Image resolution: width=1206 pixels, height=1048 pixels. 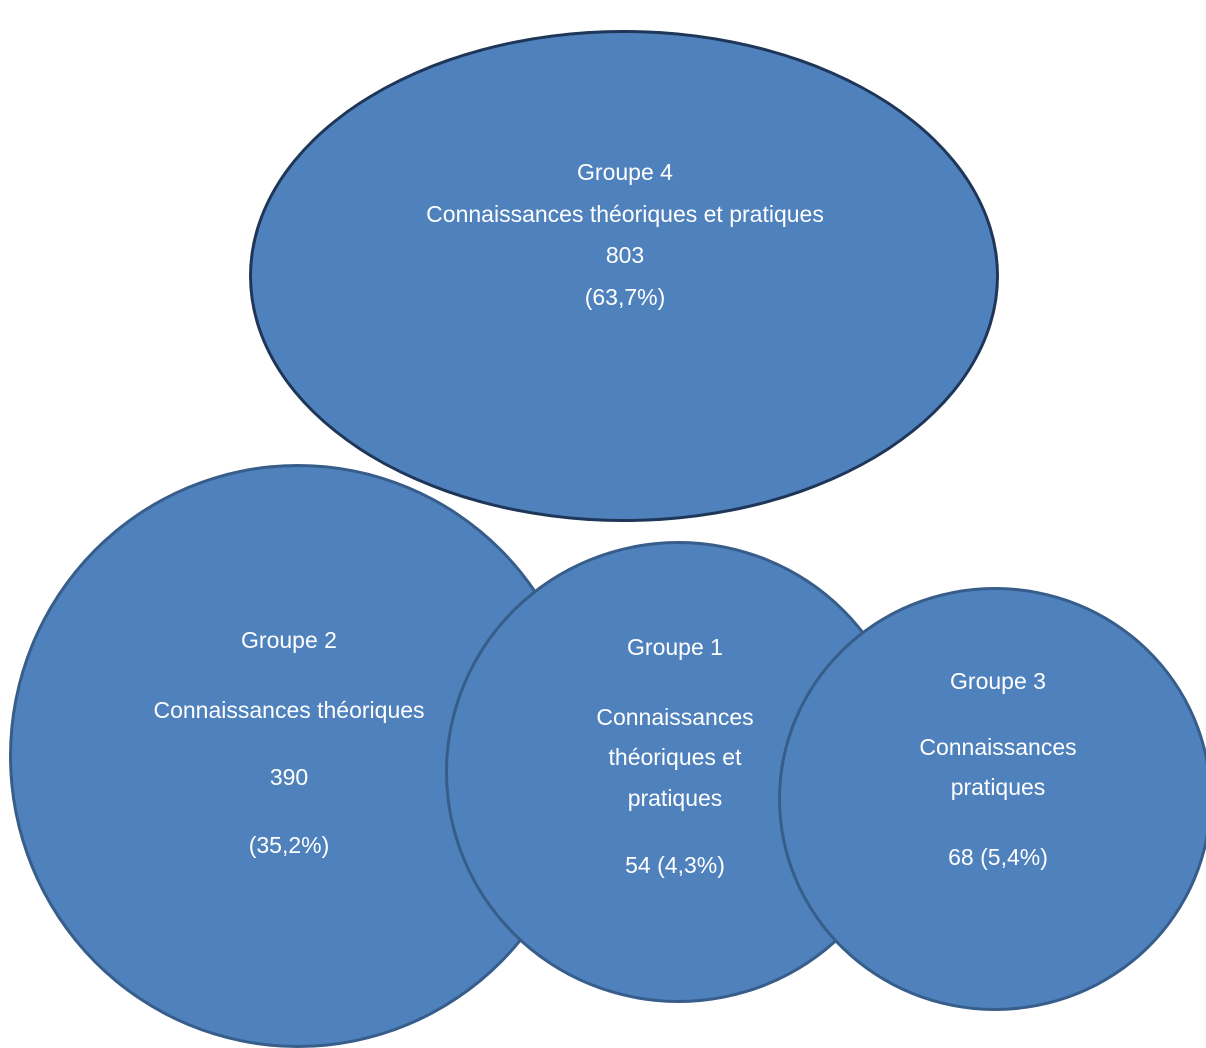 What do you see at coordinates (289, 641) in the screenshot?
I see `group-2-name: Groupe 2` at bounding box center [289, 641].